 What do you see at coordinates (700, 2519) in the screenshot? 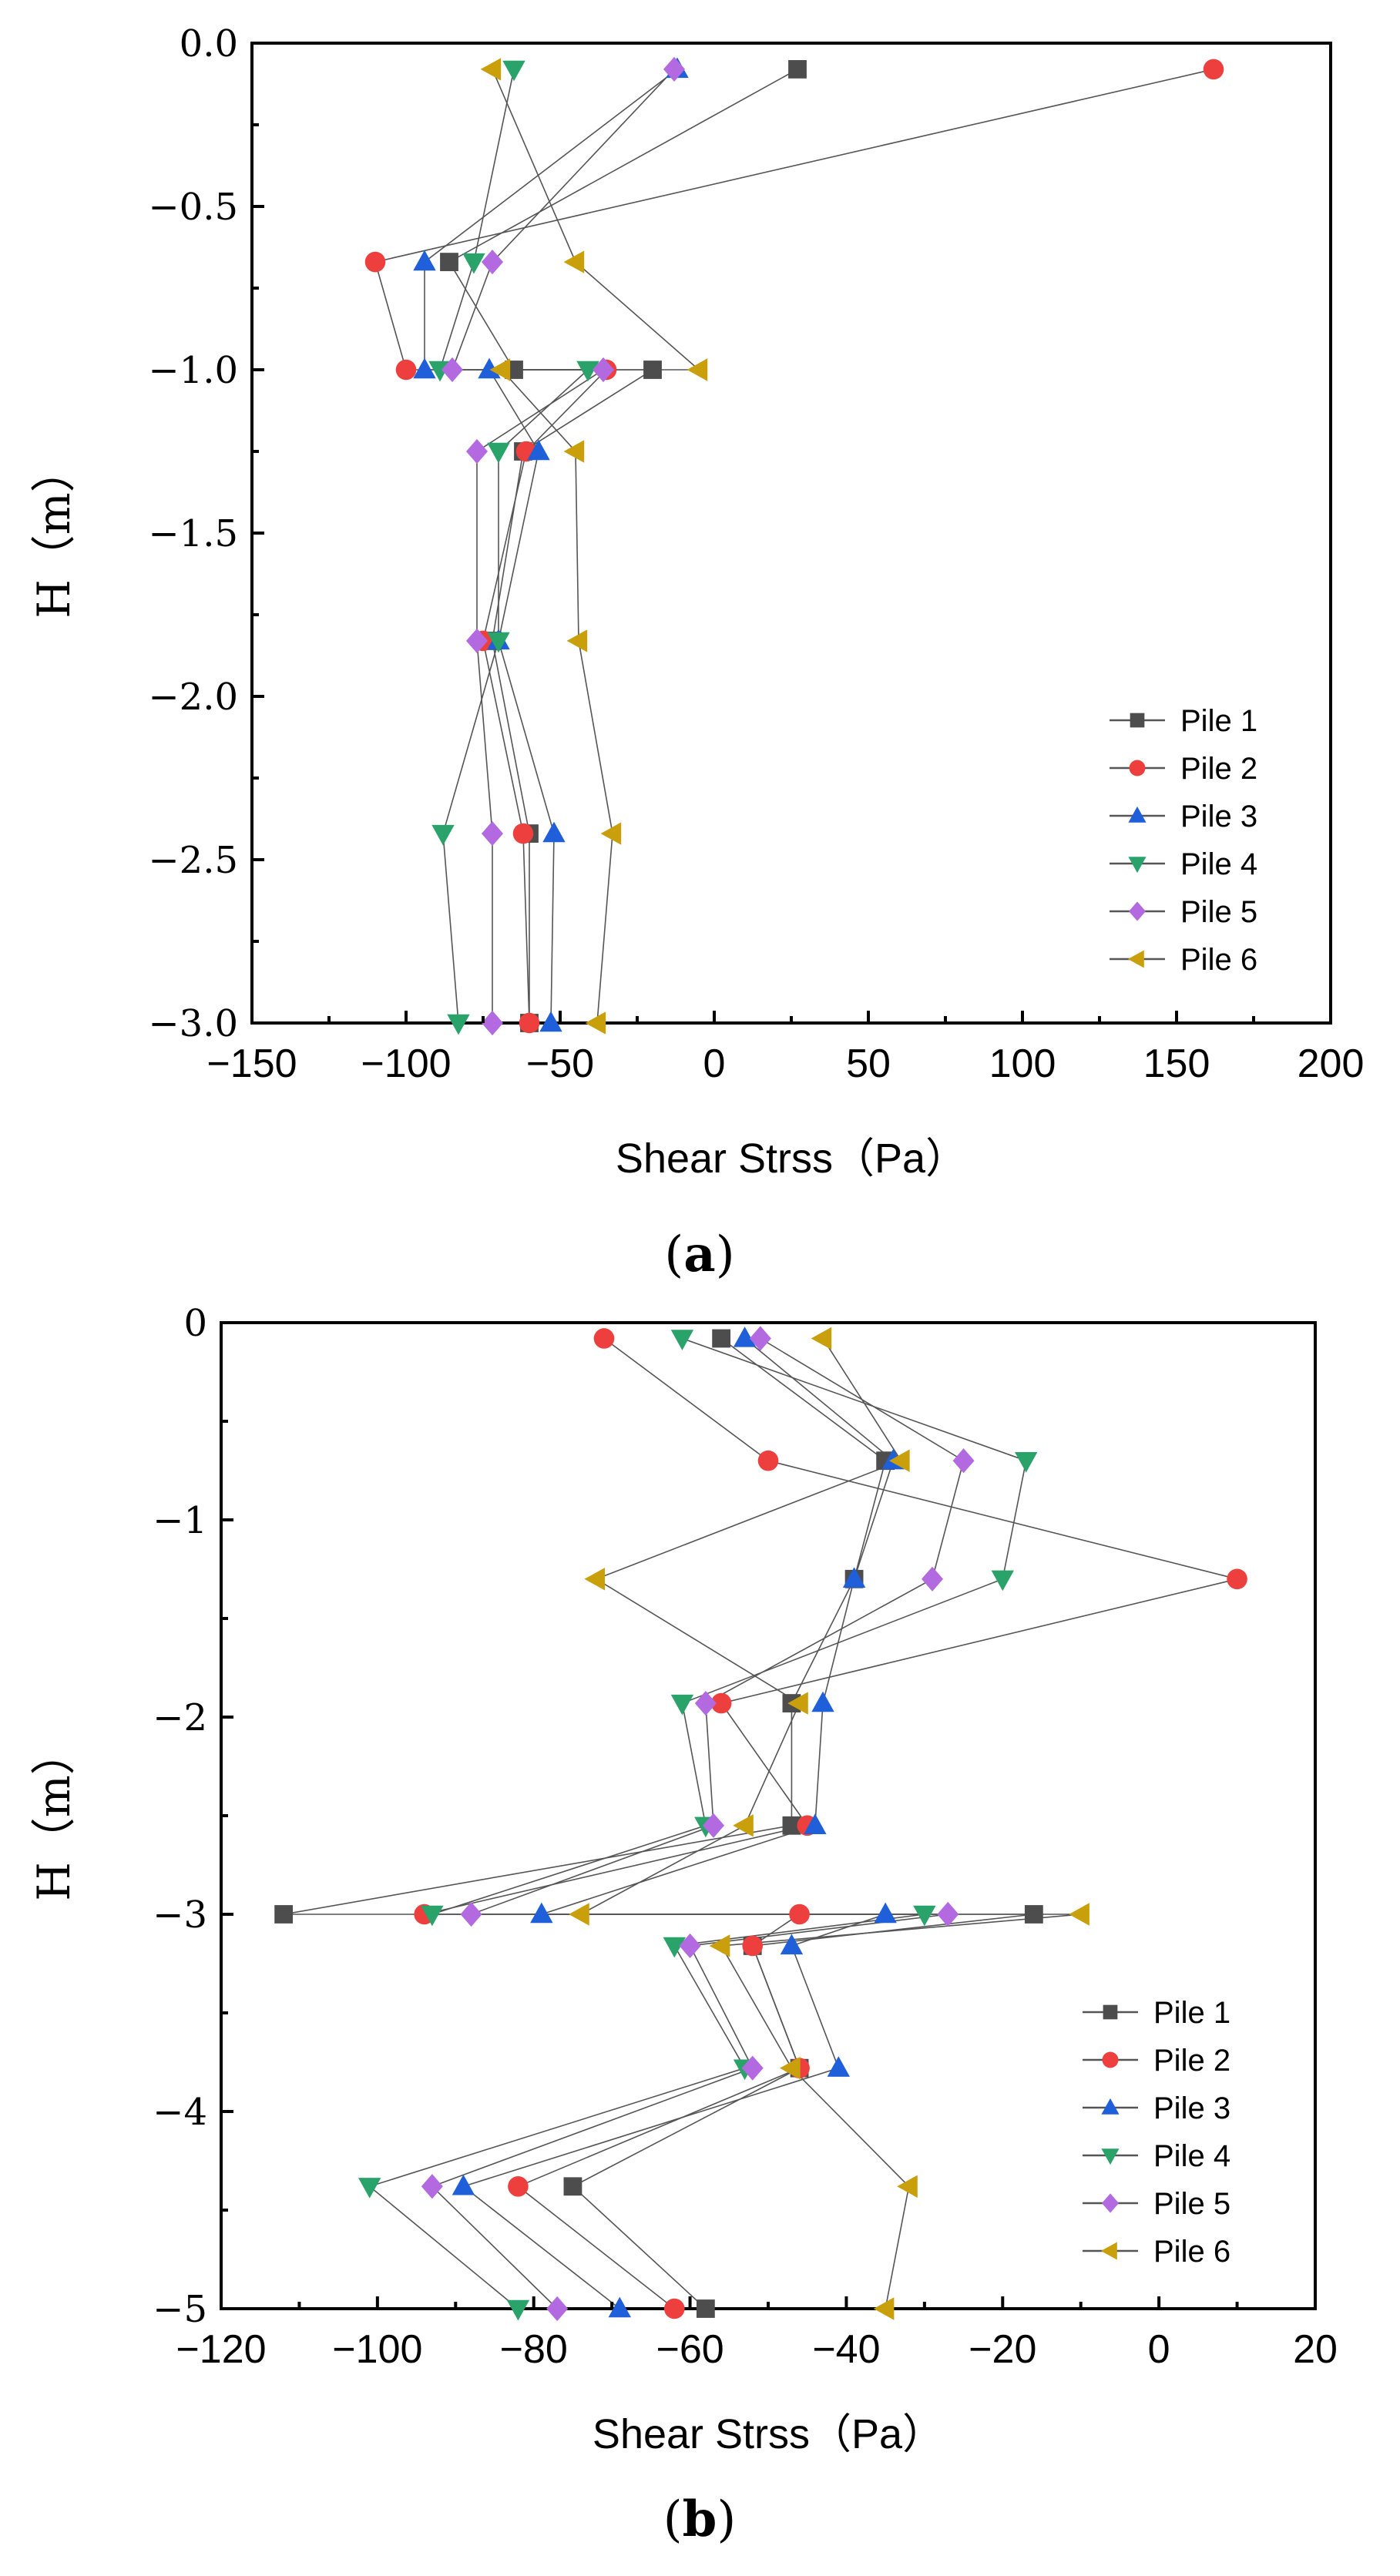
I see `caption-b-letter: b` at bounding box center [700, 2519].